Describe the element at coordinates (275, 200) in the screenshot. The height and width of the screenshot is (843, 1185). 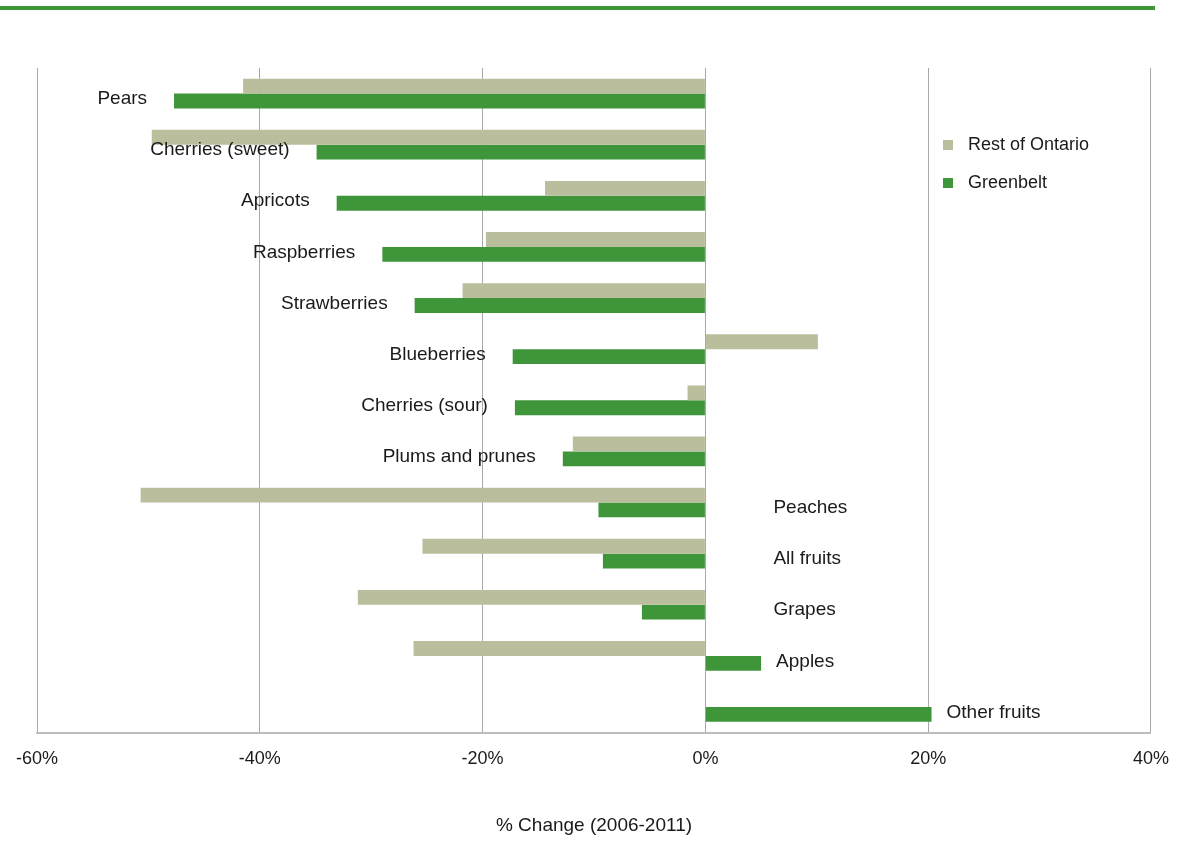
I see `y-tick-label: Apricots` at that location.